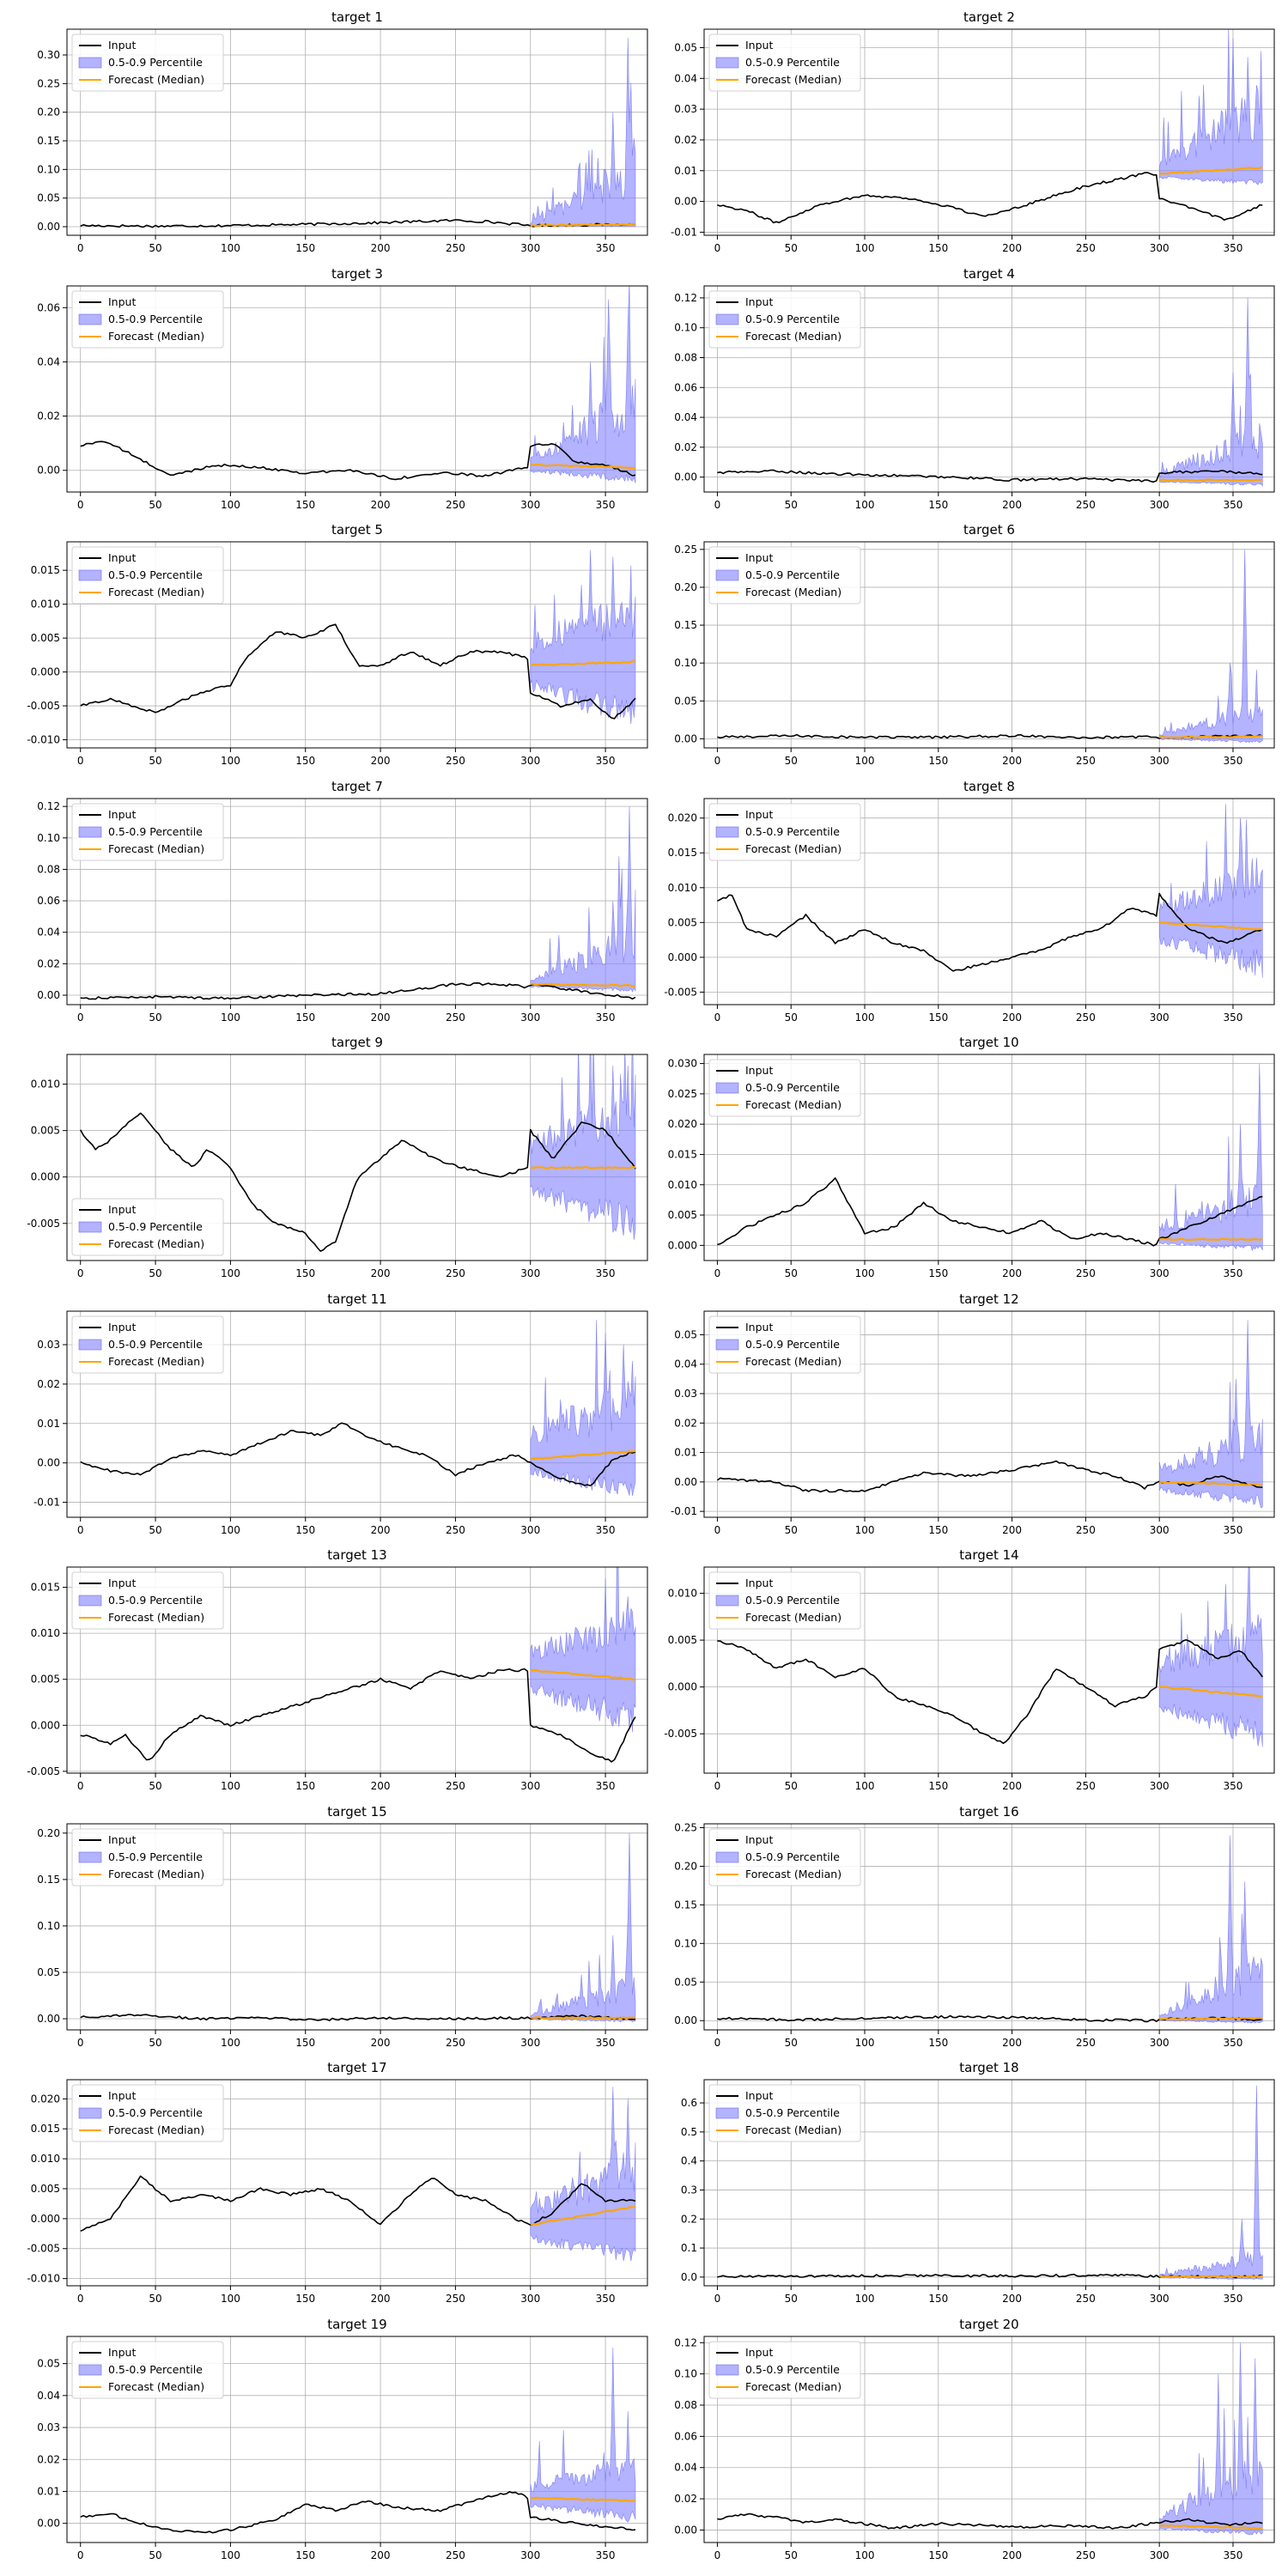 This screenshot has width=1288, height=2576. I want to click on chart-title: target 14, so click(988, 1555).